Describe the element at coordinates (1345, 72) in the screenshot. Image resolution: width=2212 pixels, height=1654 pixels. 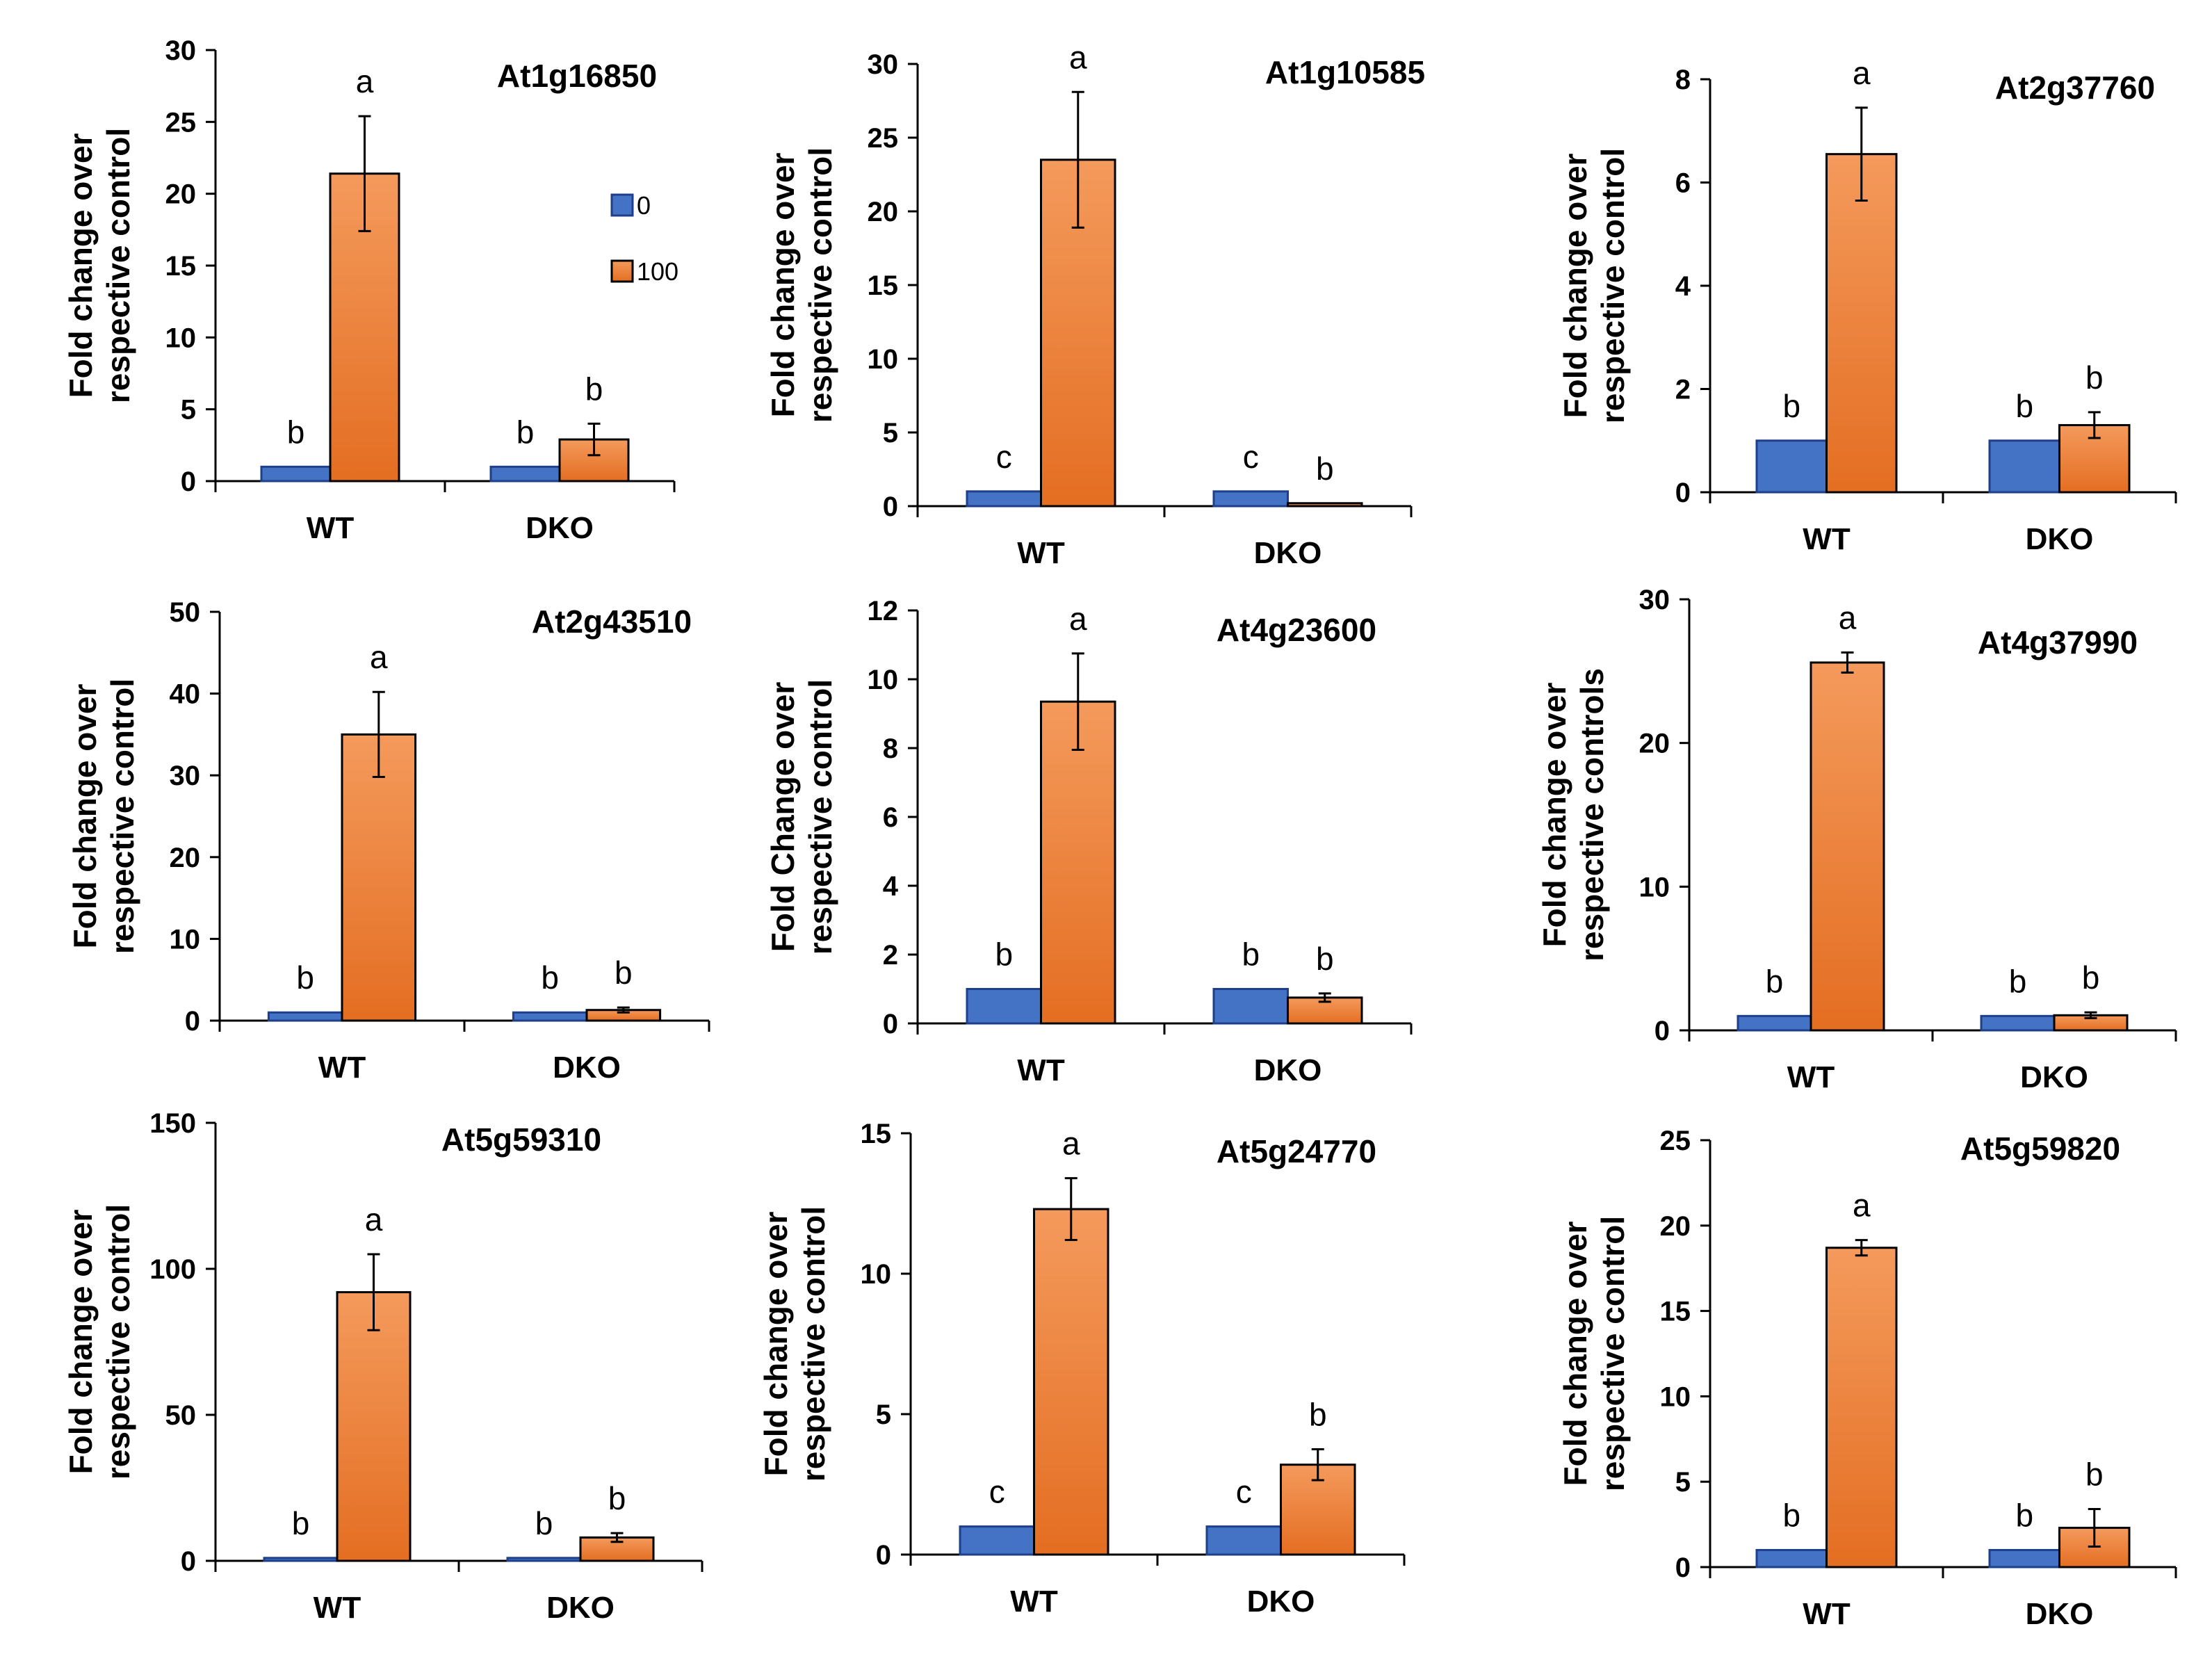
I see `chart-title: At1g10585` at that location.